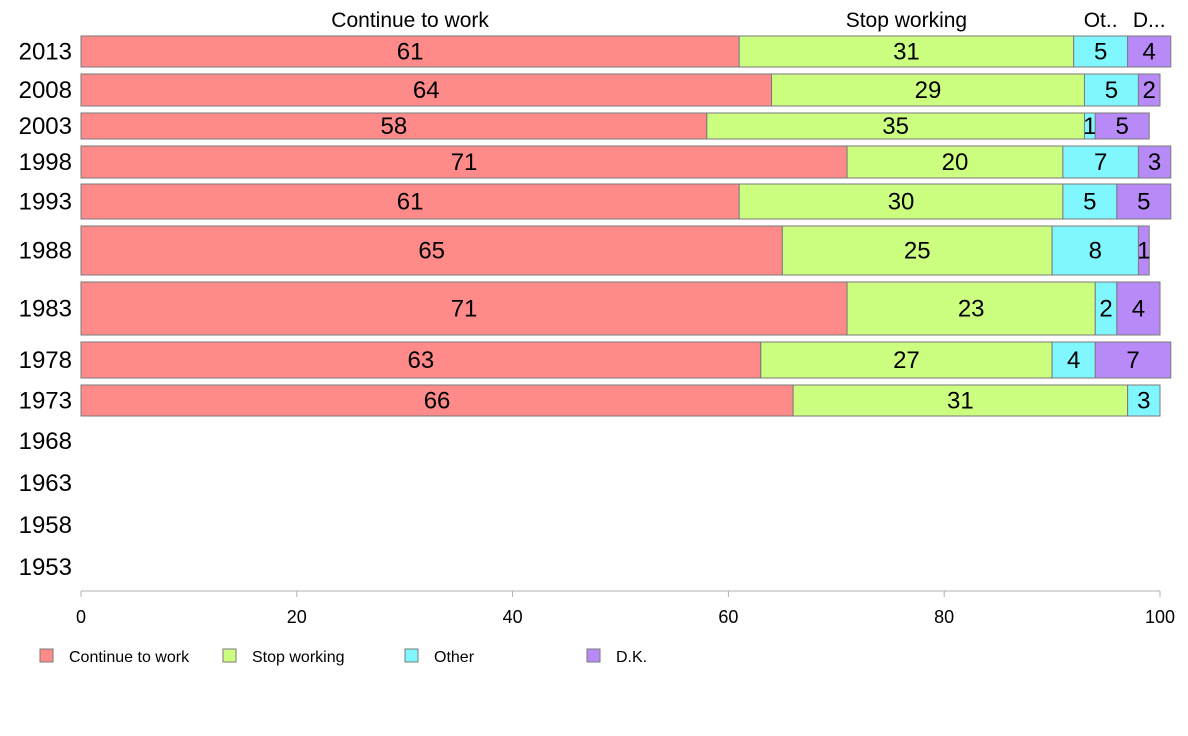  I want to click on data-label-1978-stop-working: 27, so click(906, 360).